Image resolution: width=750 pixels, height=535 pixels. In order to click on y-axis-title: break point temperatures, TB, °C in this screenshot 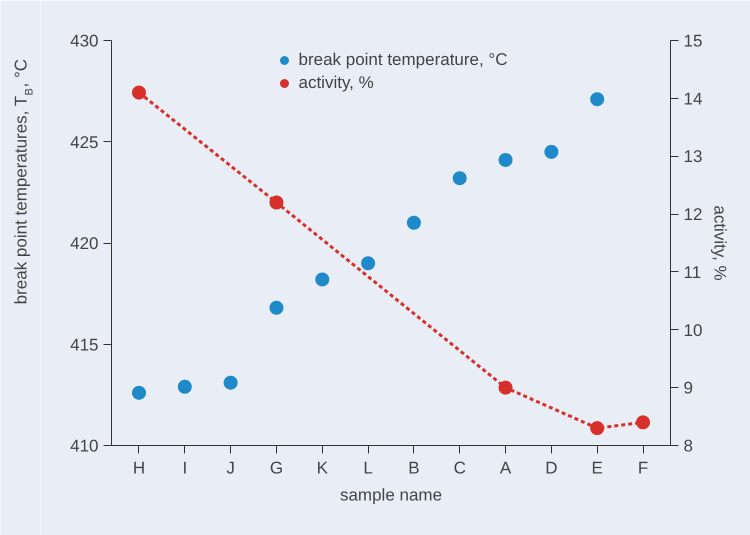, I will do `click(24, 181)`.